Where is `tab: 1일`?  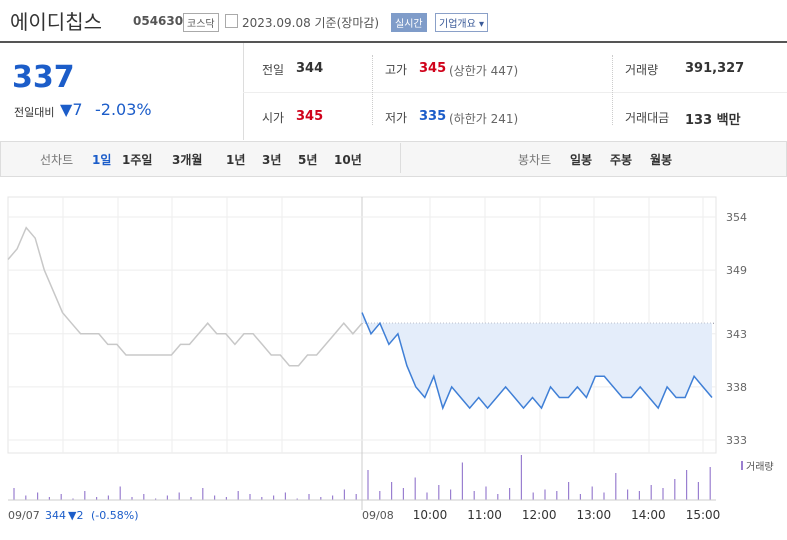
tab: 1일 is located at coordinates (102, 160).